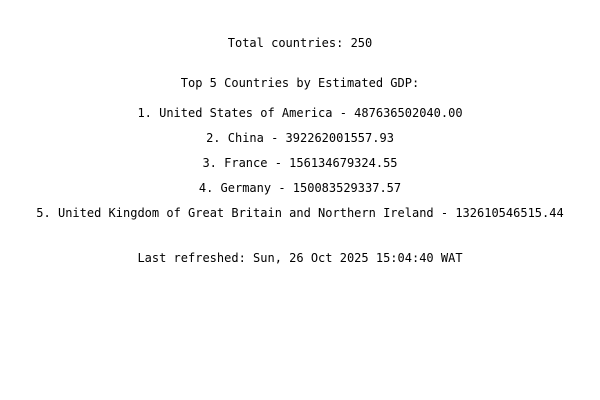  What do you see at coordinates (300, 83) in the screenshot?
I see `top-countries-heading: Top 5 Countries by Estimated GDP:` at bounding box center [300, 83].